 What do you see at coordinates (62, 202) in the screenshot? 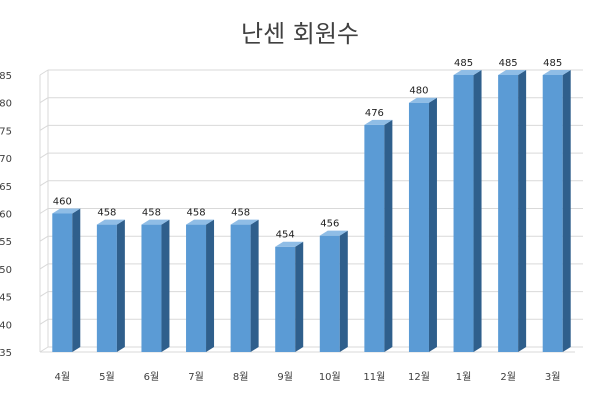
I see `data-label: 460` at bounding box center [62, 202].